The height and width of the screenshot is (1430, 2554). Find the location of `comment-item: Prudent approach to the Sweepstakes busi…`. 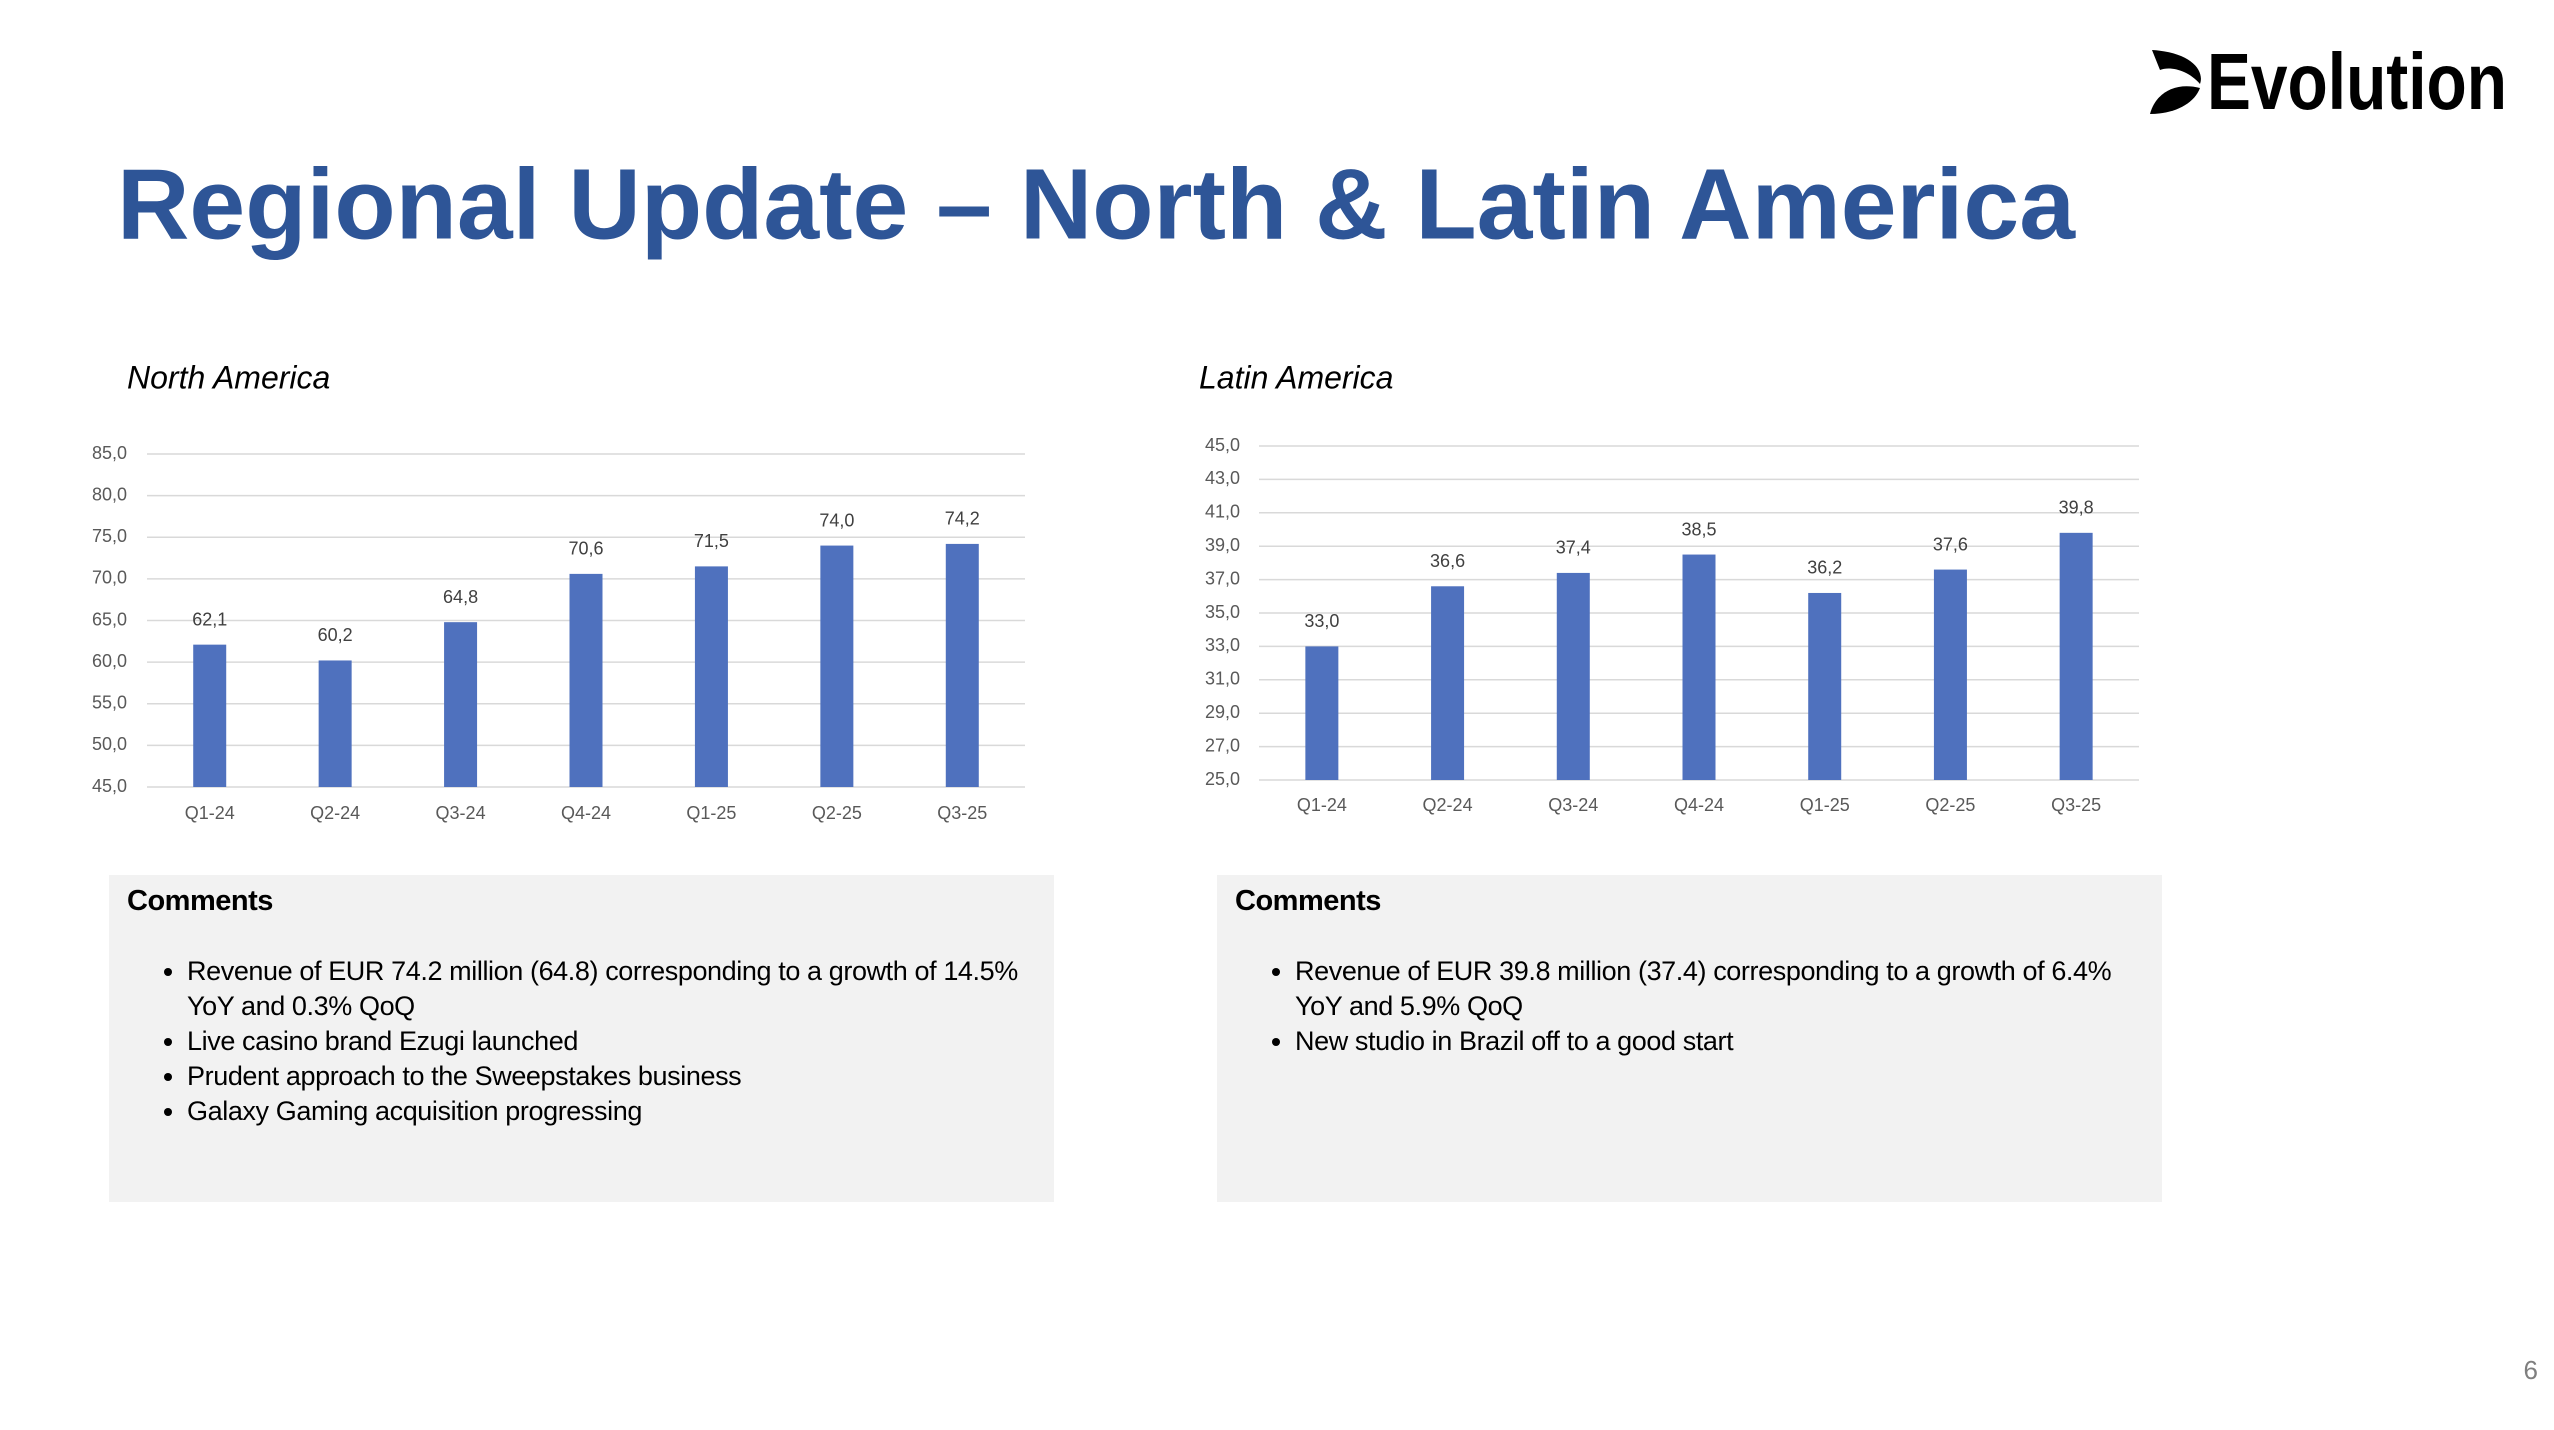

comment-item: Prudent approach to the Sweepstakes busi… is located at coordinates (611, 1076).